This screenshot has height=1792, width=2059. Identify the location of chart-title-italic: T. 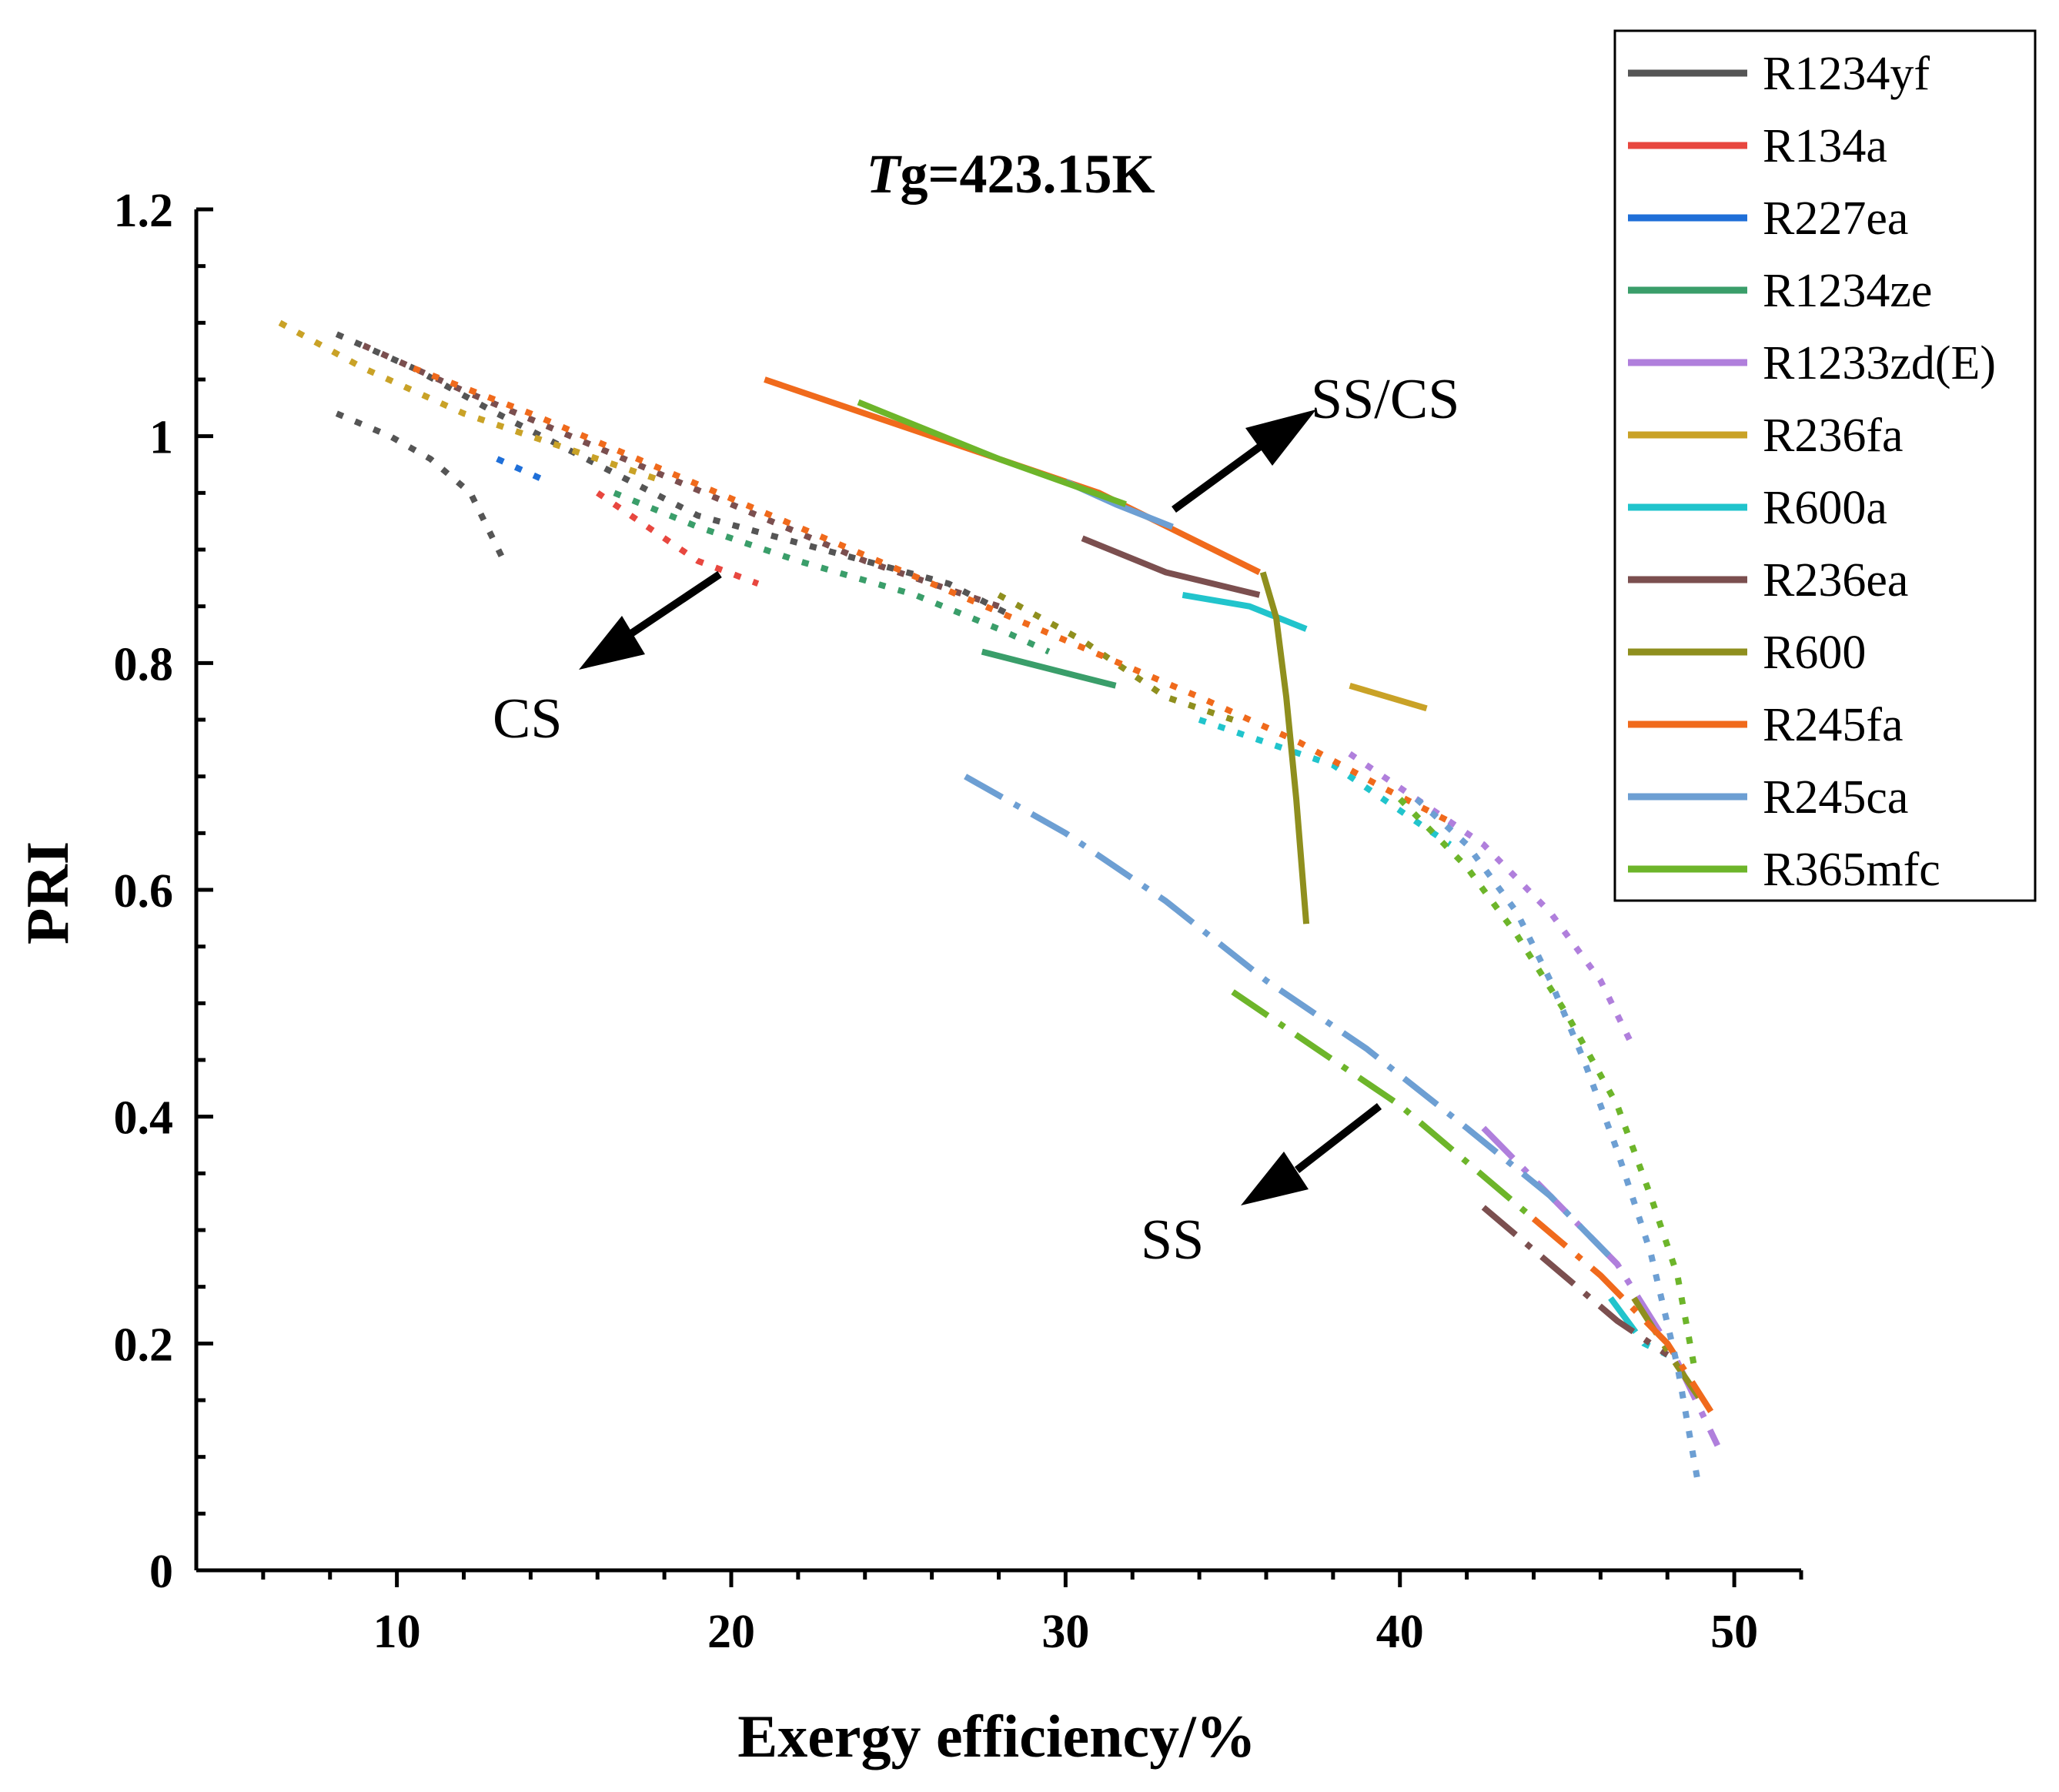
(884, 174).